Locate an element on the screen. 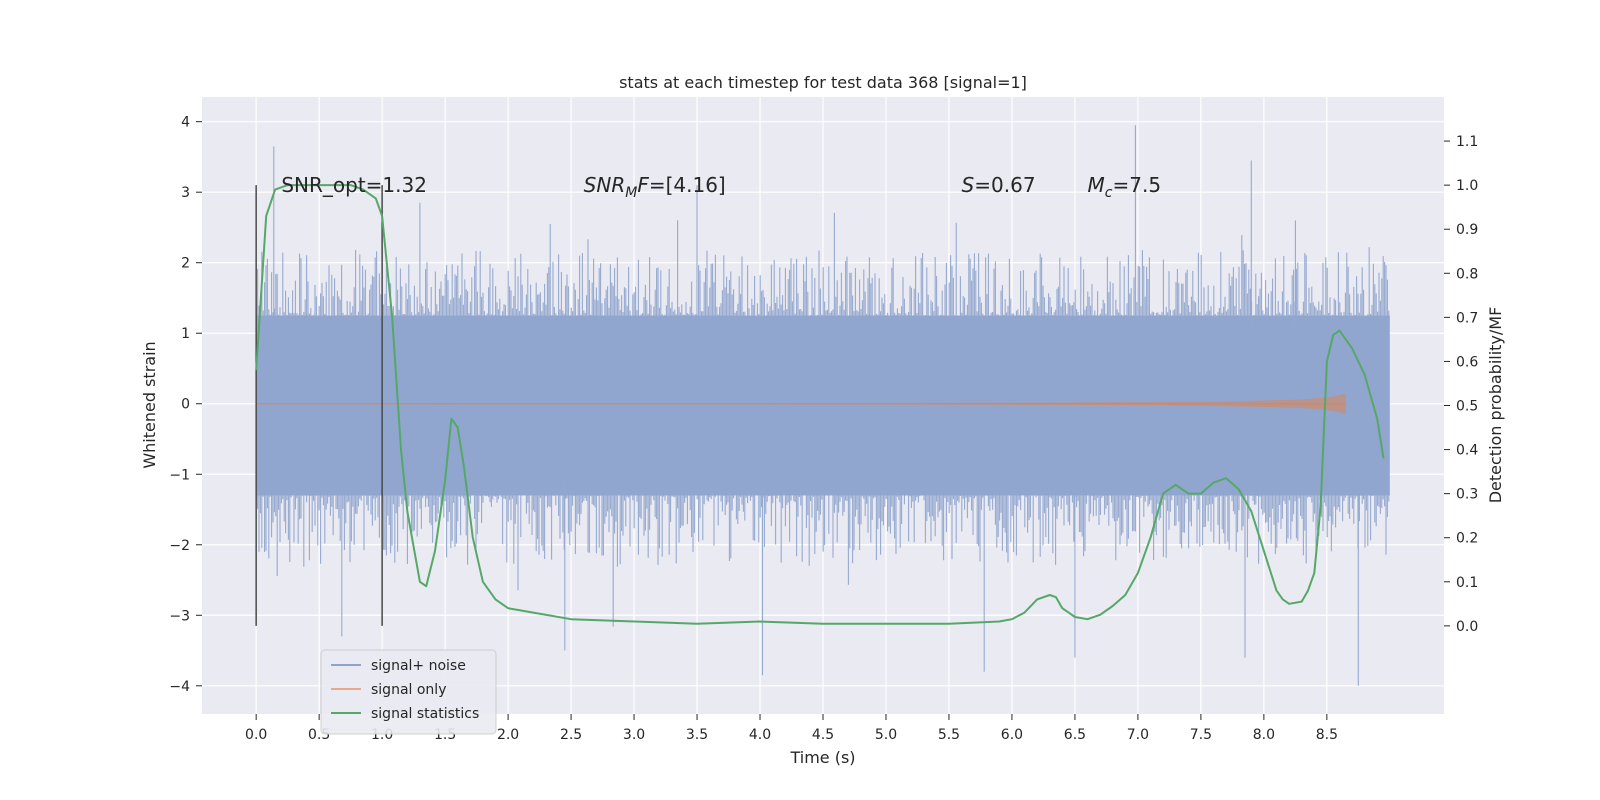  right-y-tick-label: 0.5 is located at coordinates (1467, 407).